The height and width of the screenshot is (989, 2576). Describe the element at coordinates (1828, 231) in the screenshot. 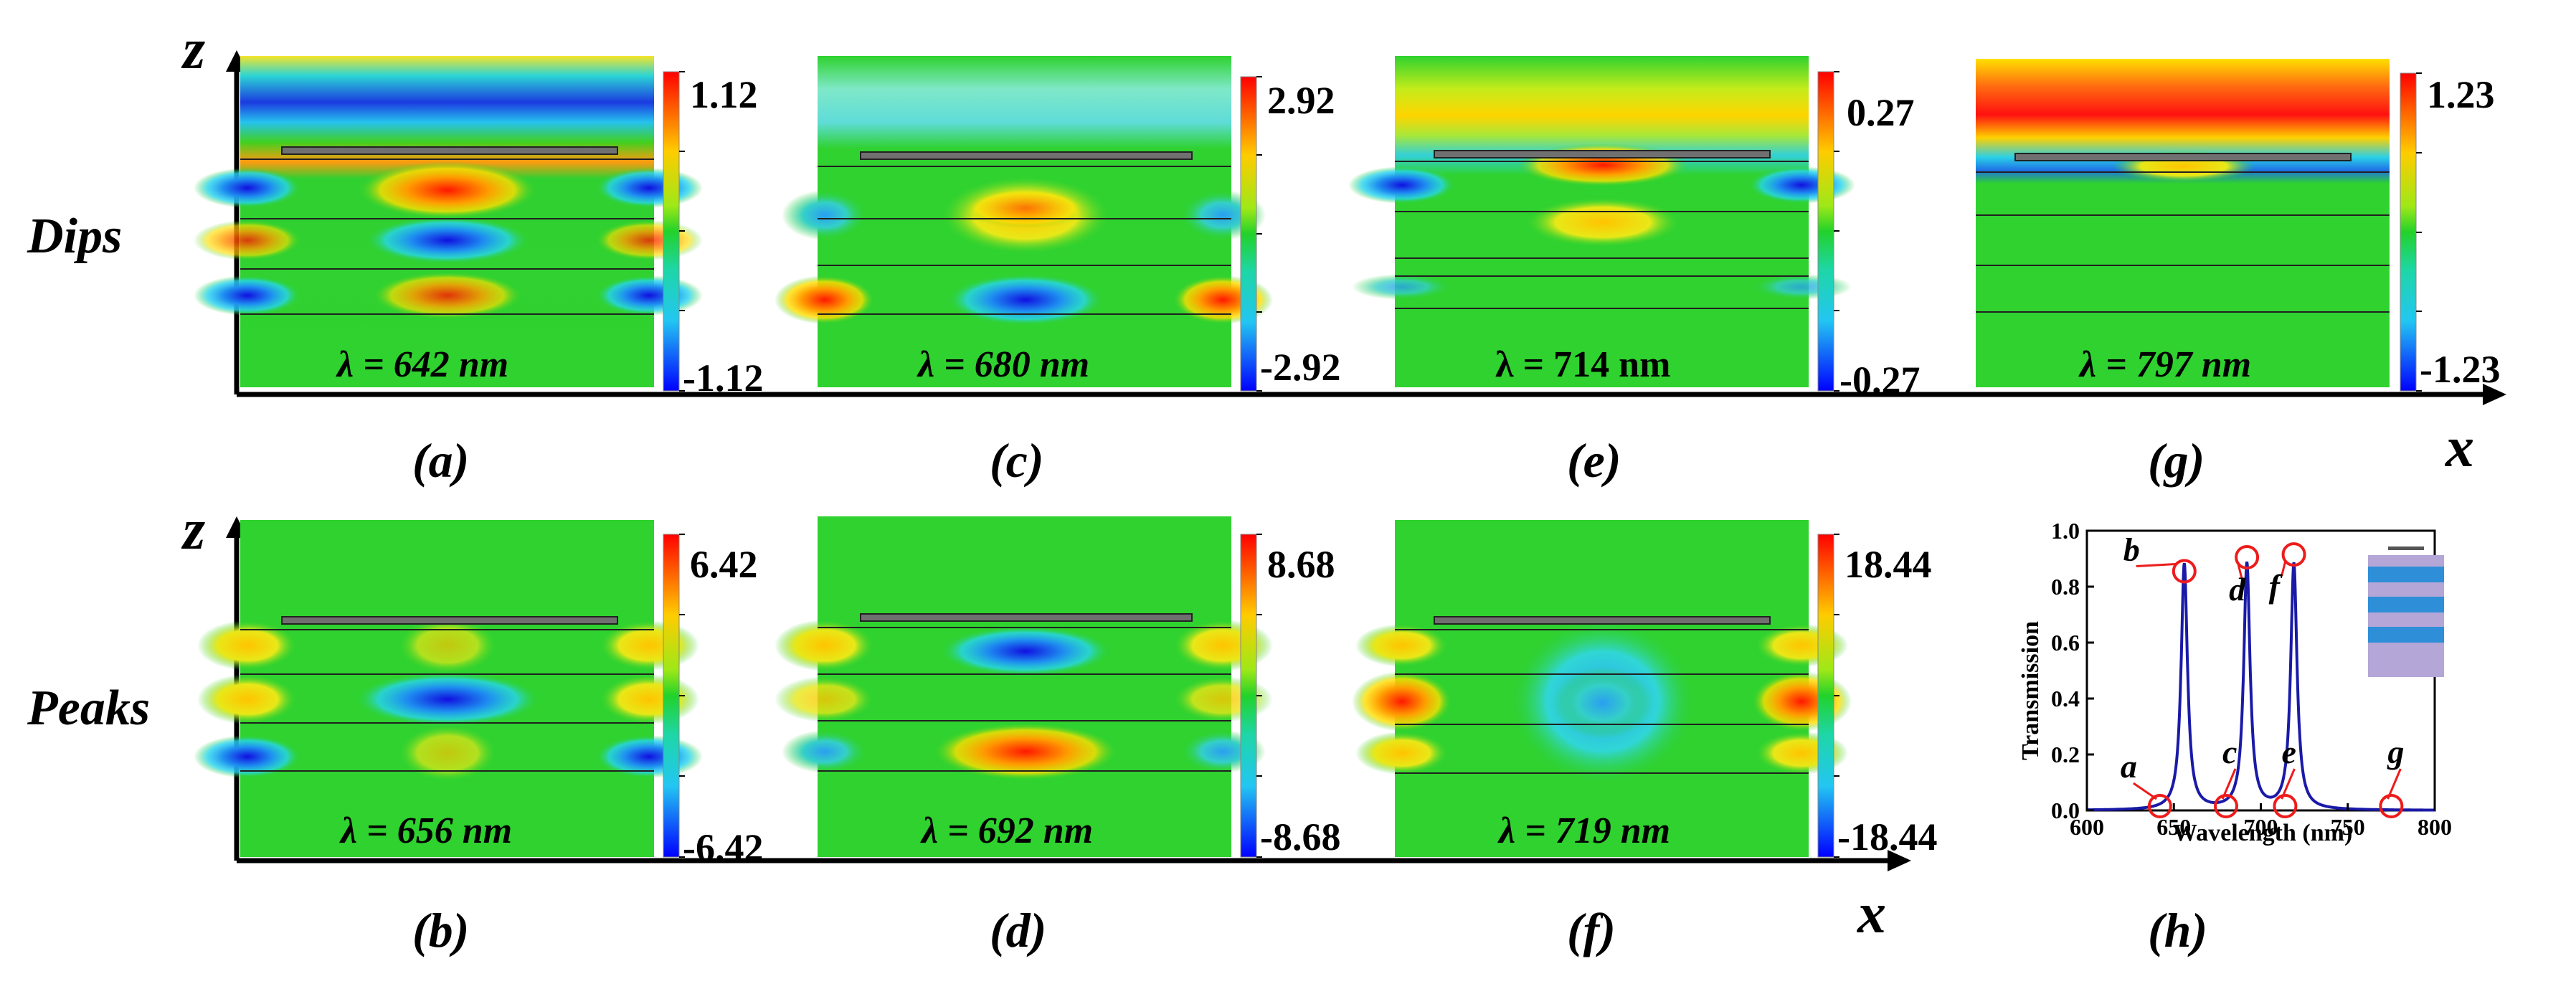

I see `colorbar-e` at that location.